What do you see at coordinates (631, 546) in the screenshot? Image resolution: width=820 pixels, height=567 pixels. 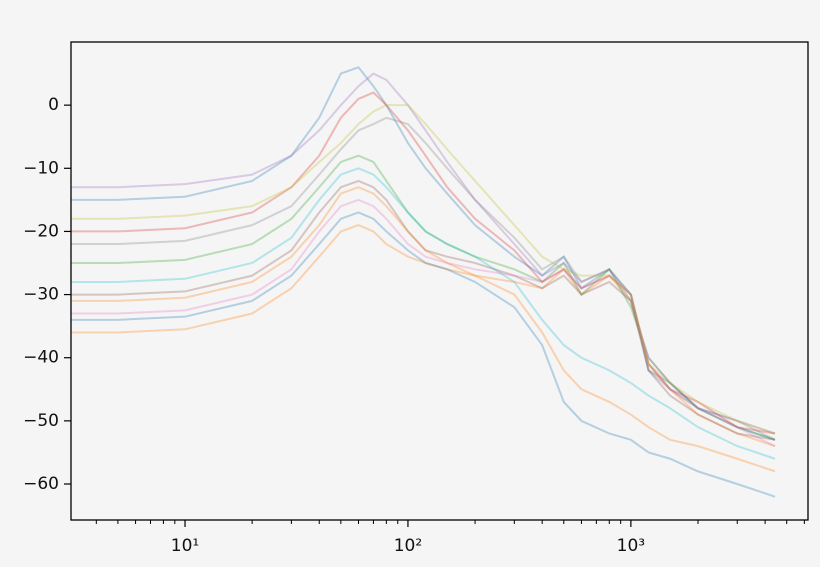 I see `x-tick-label: 10³` at bounding box center [631, 546].